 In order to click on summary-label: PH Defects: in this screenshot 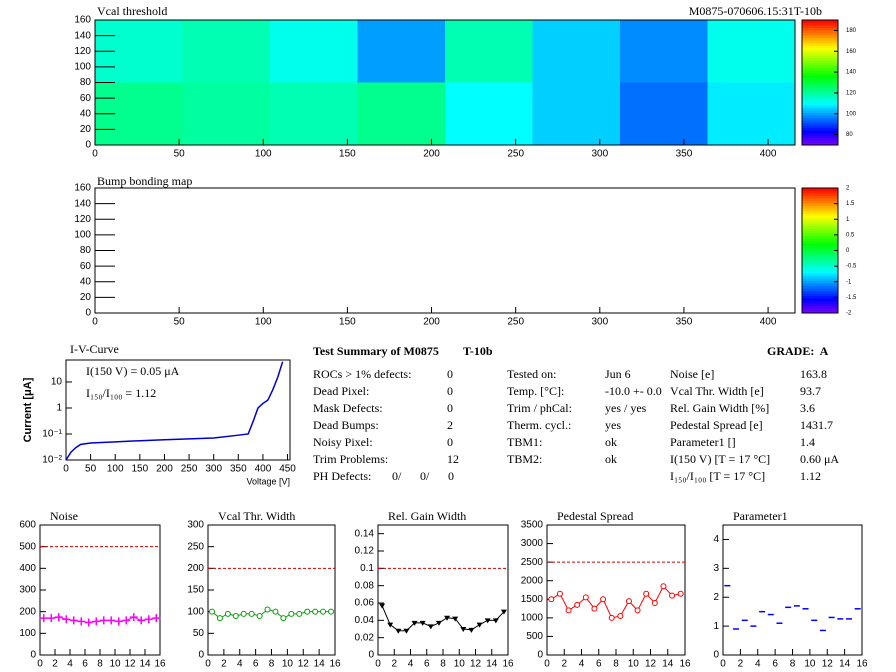, I will do `click(342, 476)`.